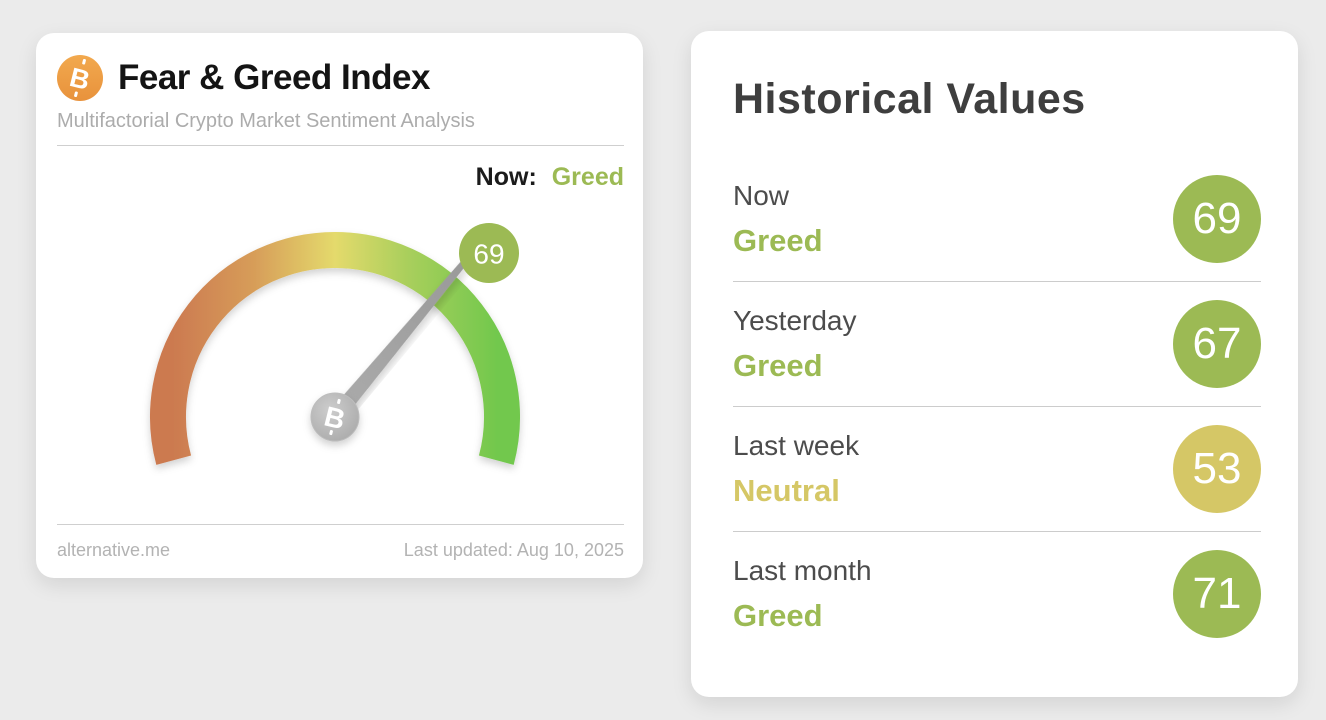 This screenshot has height=720, width=1326. Describe the element at coordinates (997, 593) in the screenshot. I see `historical-row: Last month Greed 71` at that location.